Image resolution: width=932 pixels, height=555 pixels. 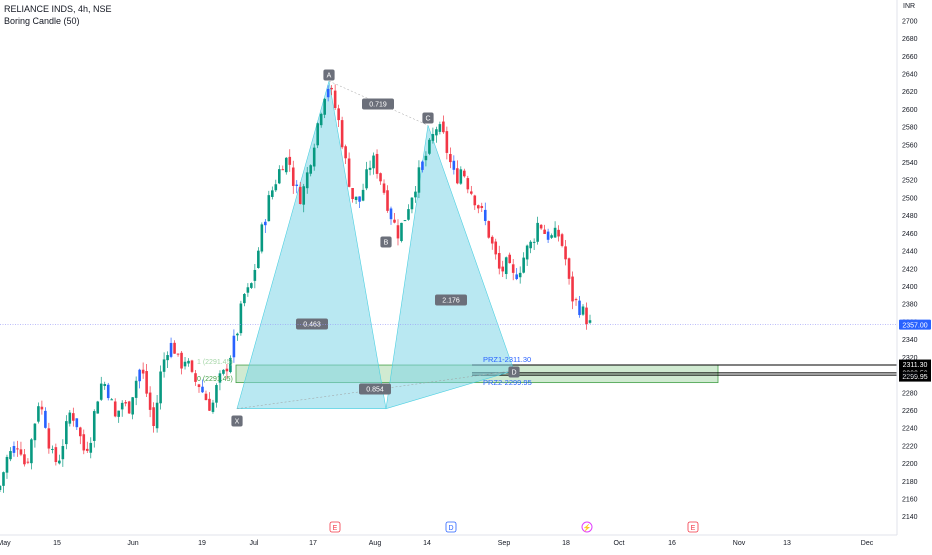 I want to click on x-tick-label: Aug, so click(x=375, y=543).